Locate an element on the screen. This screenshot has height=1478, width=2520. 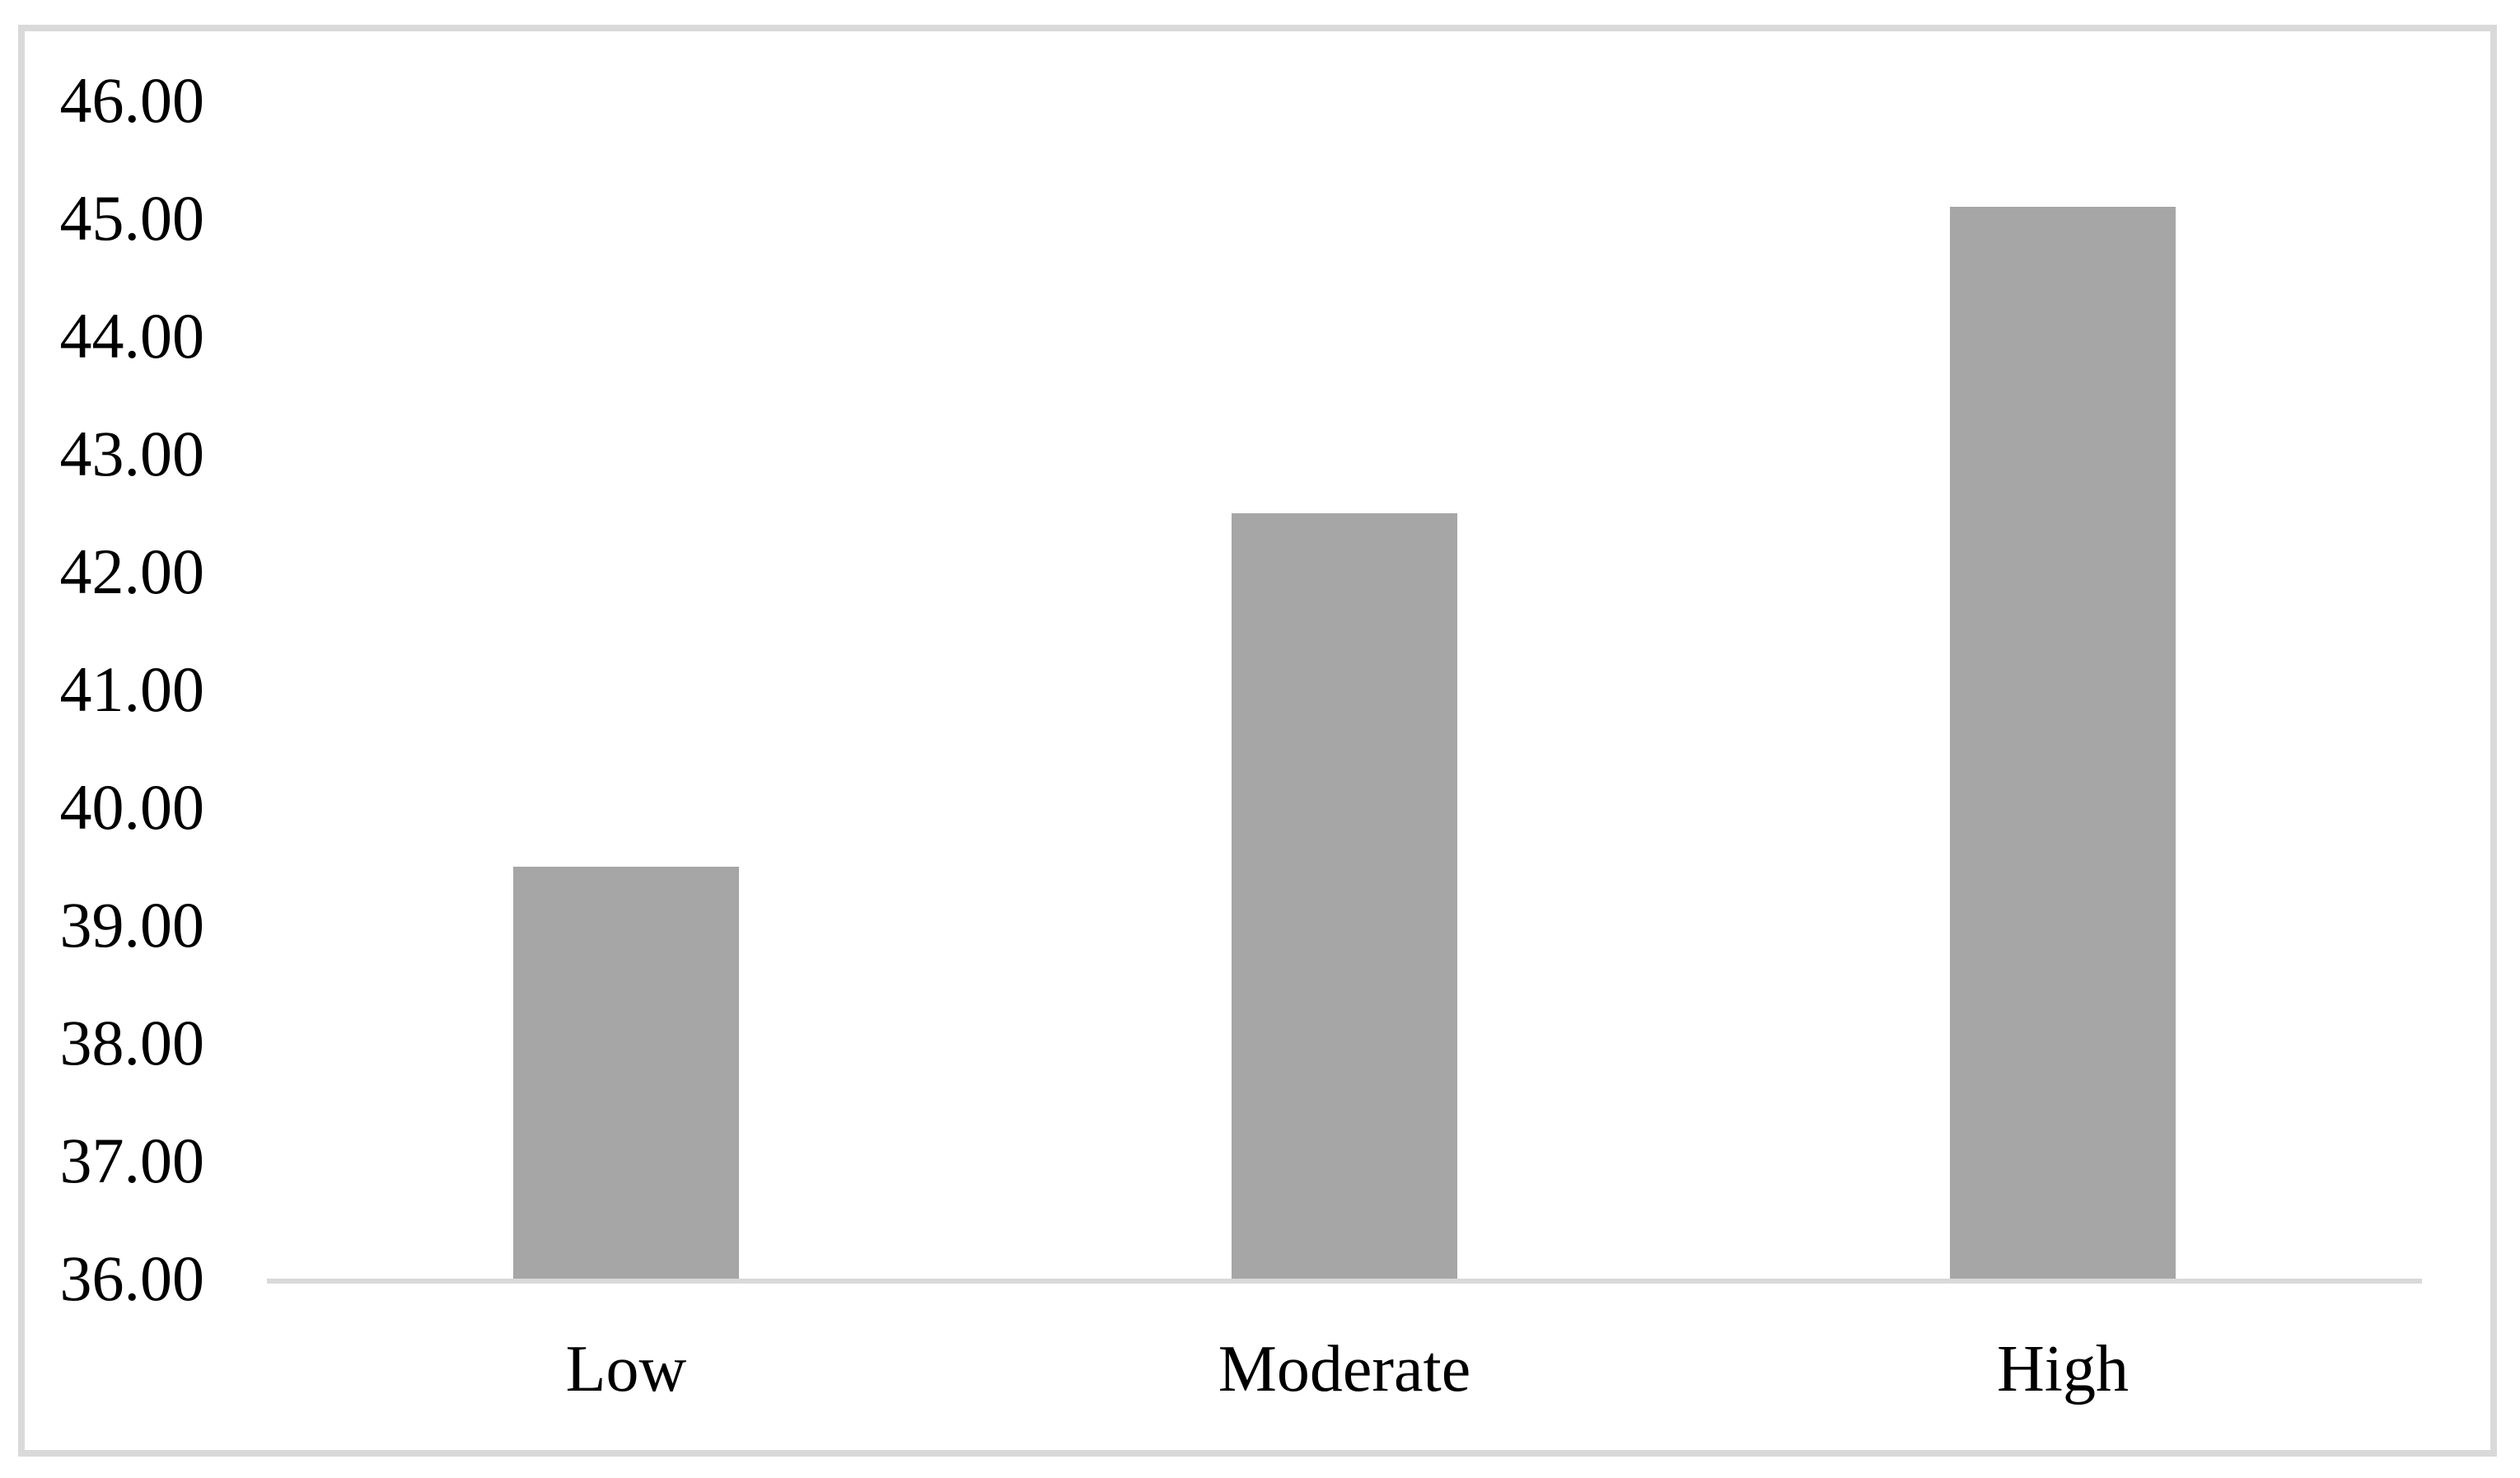
y-tick-label: 42.00 is located at coordinates (132, 571).